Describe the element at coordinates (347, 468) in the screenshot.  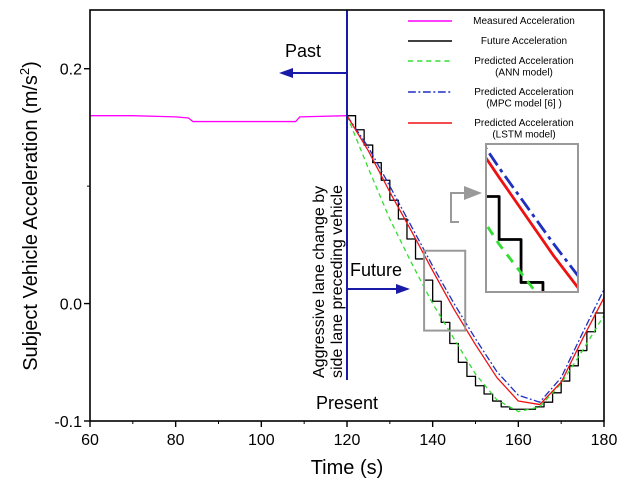
I see `x-axis-title: Time (s)` at that location.